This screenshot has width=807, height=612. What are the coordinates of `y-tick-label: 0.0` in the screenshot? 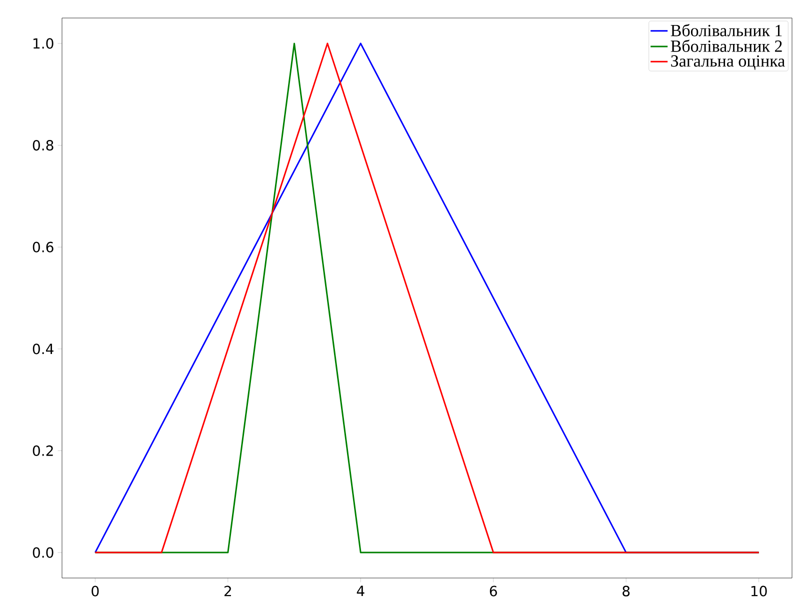 It's located at (43, 552).